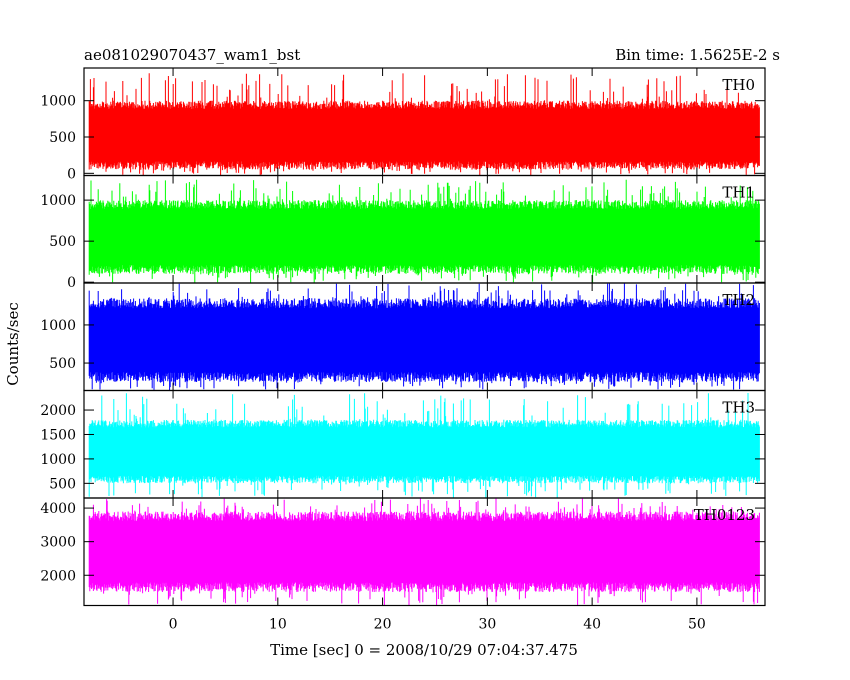 Image resolution: width=850 pixels, height=680 pixels. I want to click on series-th3, so click(424, 445).